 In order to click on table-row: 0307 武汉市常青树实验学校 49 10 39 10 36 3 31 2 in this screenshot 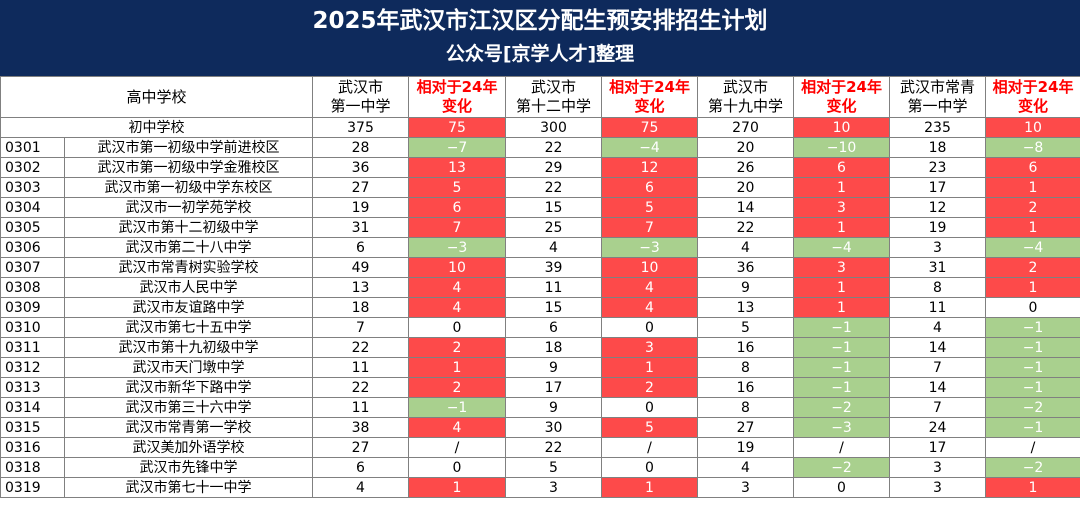, I will do `click(540, 267)`.